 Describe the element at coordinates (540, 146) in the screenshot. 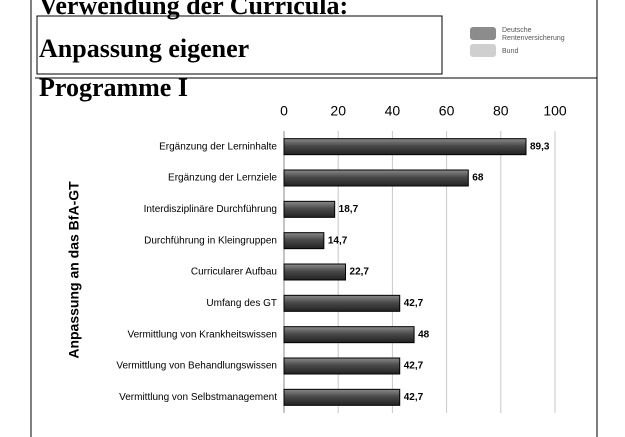

I see `value-label: 89,3` at that location.